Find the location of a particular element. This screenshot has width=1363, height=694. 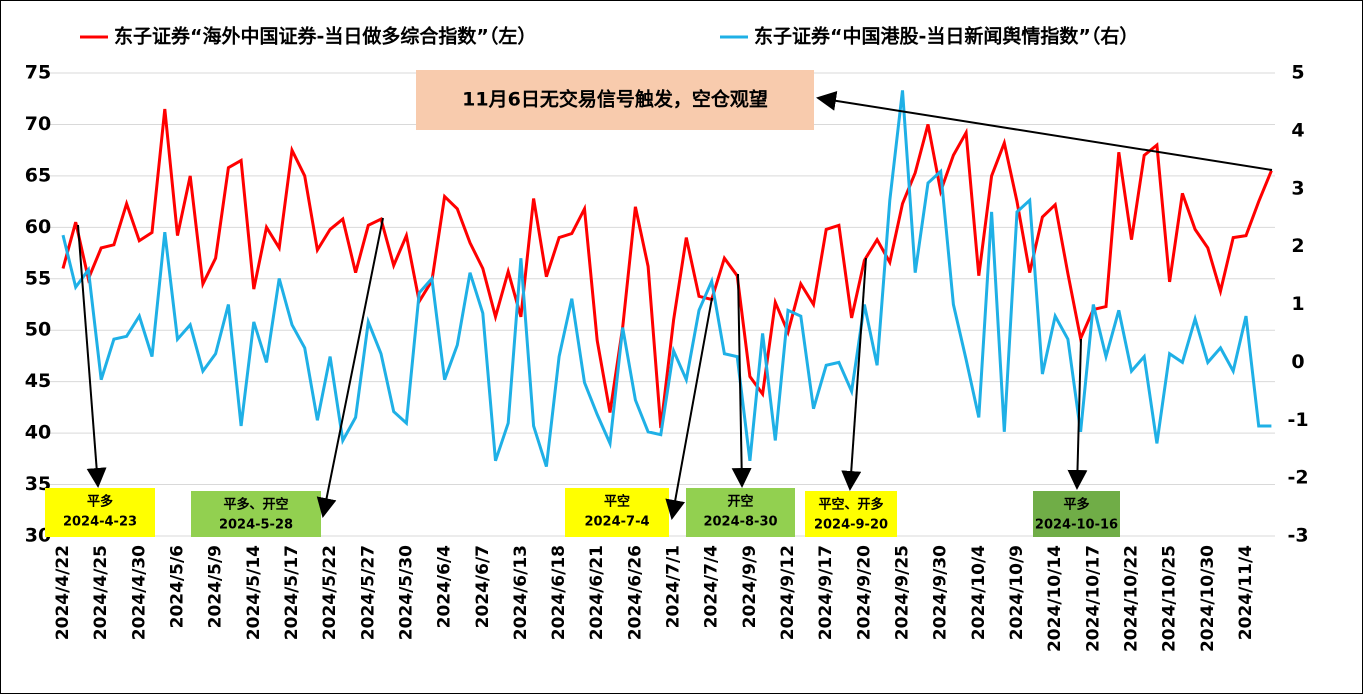

legend-label: 东子证券“中国港股-当日新闻舆情指数”（右） is located at coordinates (946, 36).